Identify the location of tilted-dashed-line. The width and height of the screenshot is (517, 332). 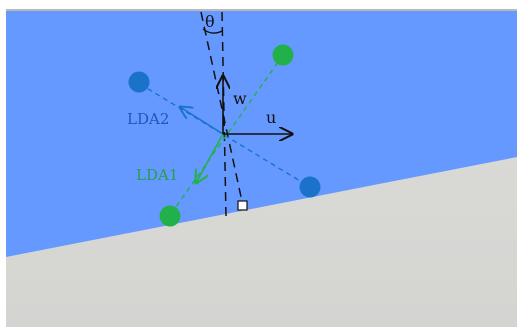
(222, 109).